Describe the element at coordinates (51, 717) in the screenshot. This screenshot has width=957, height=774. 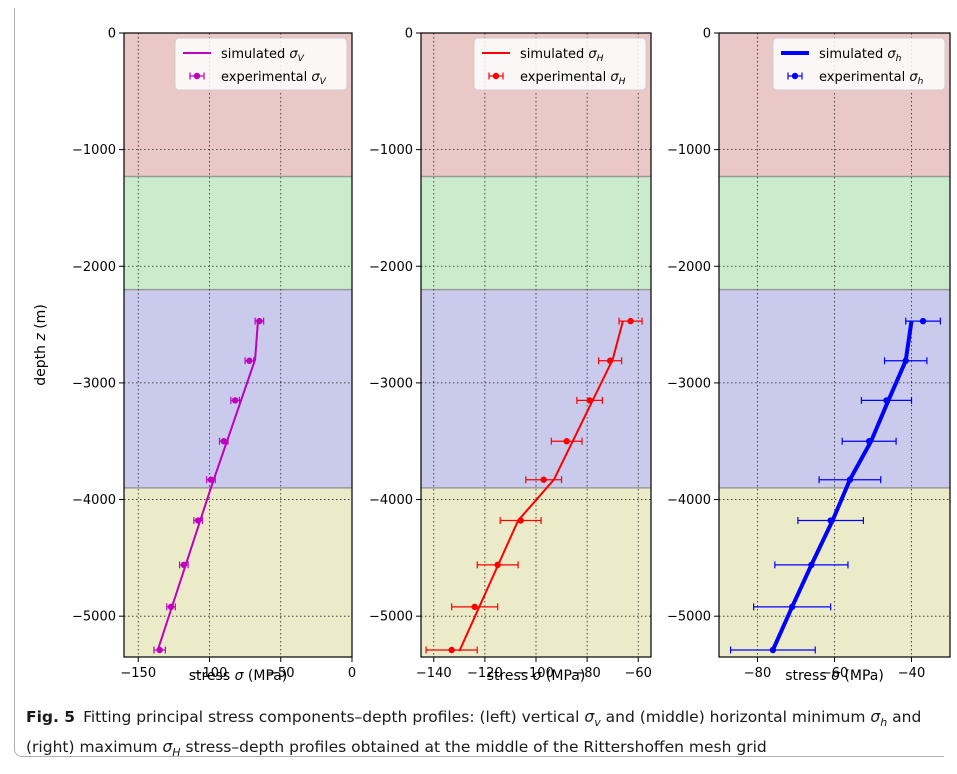
I see `caption-label: Fig. 5` at that location.